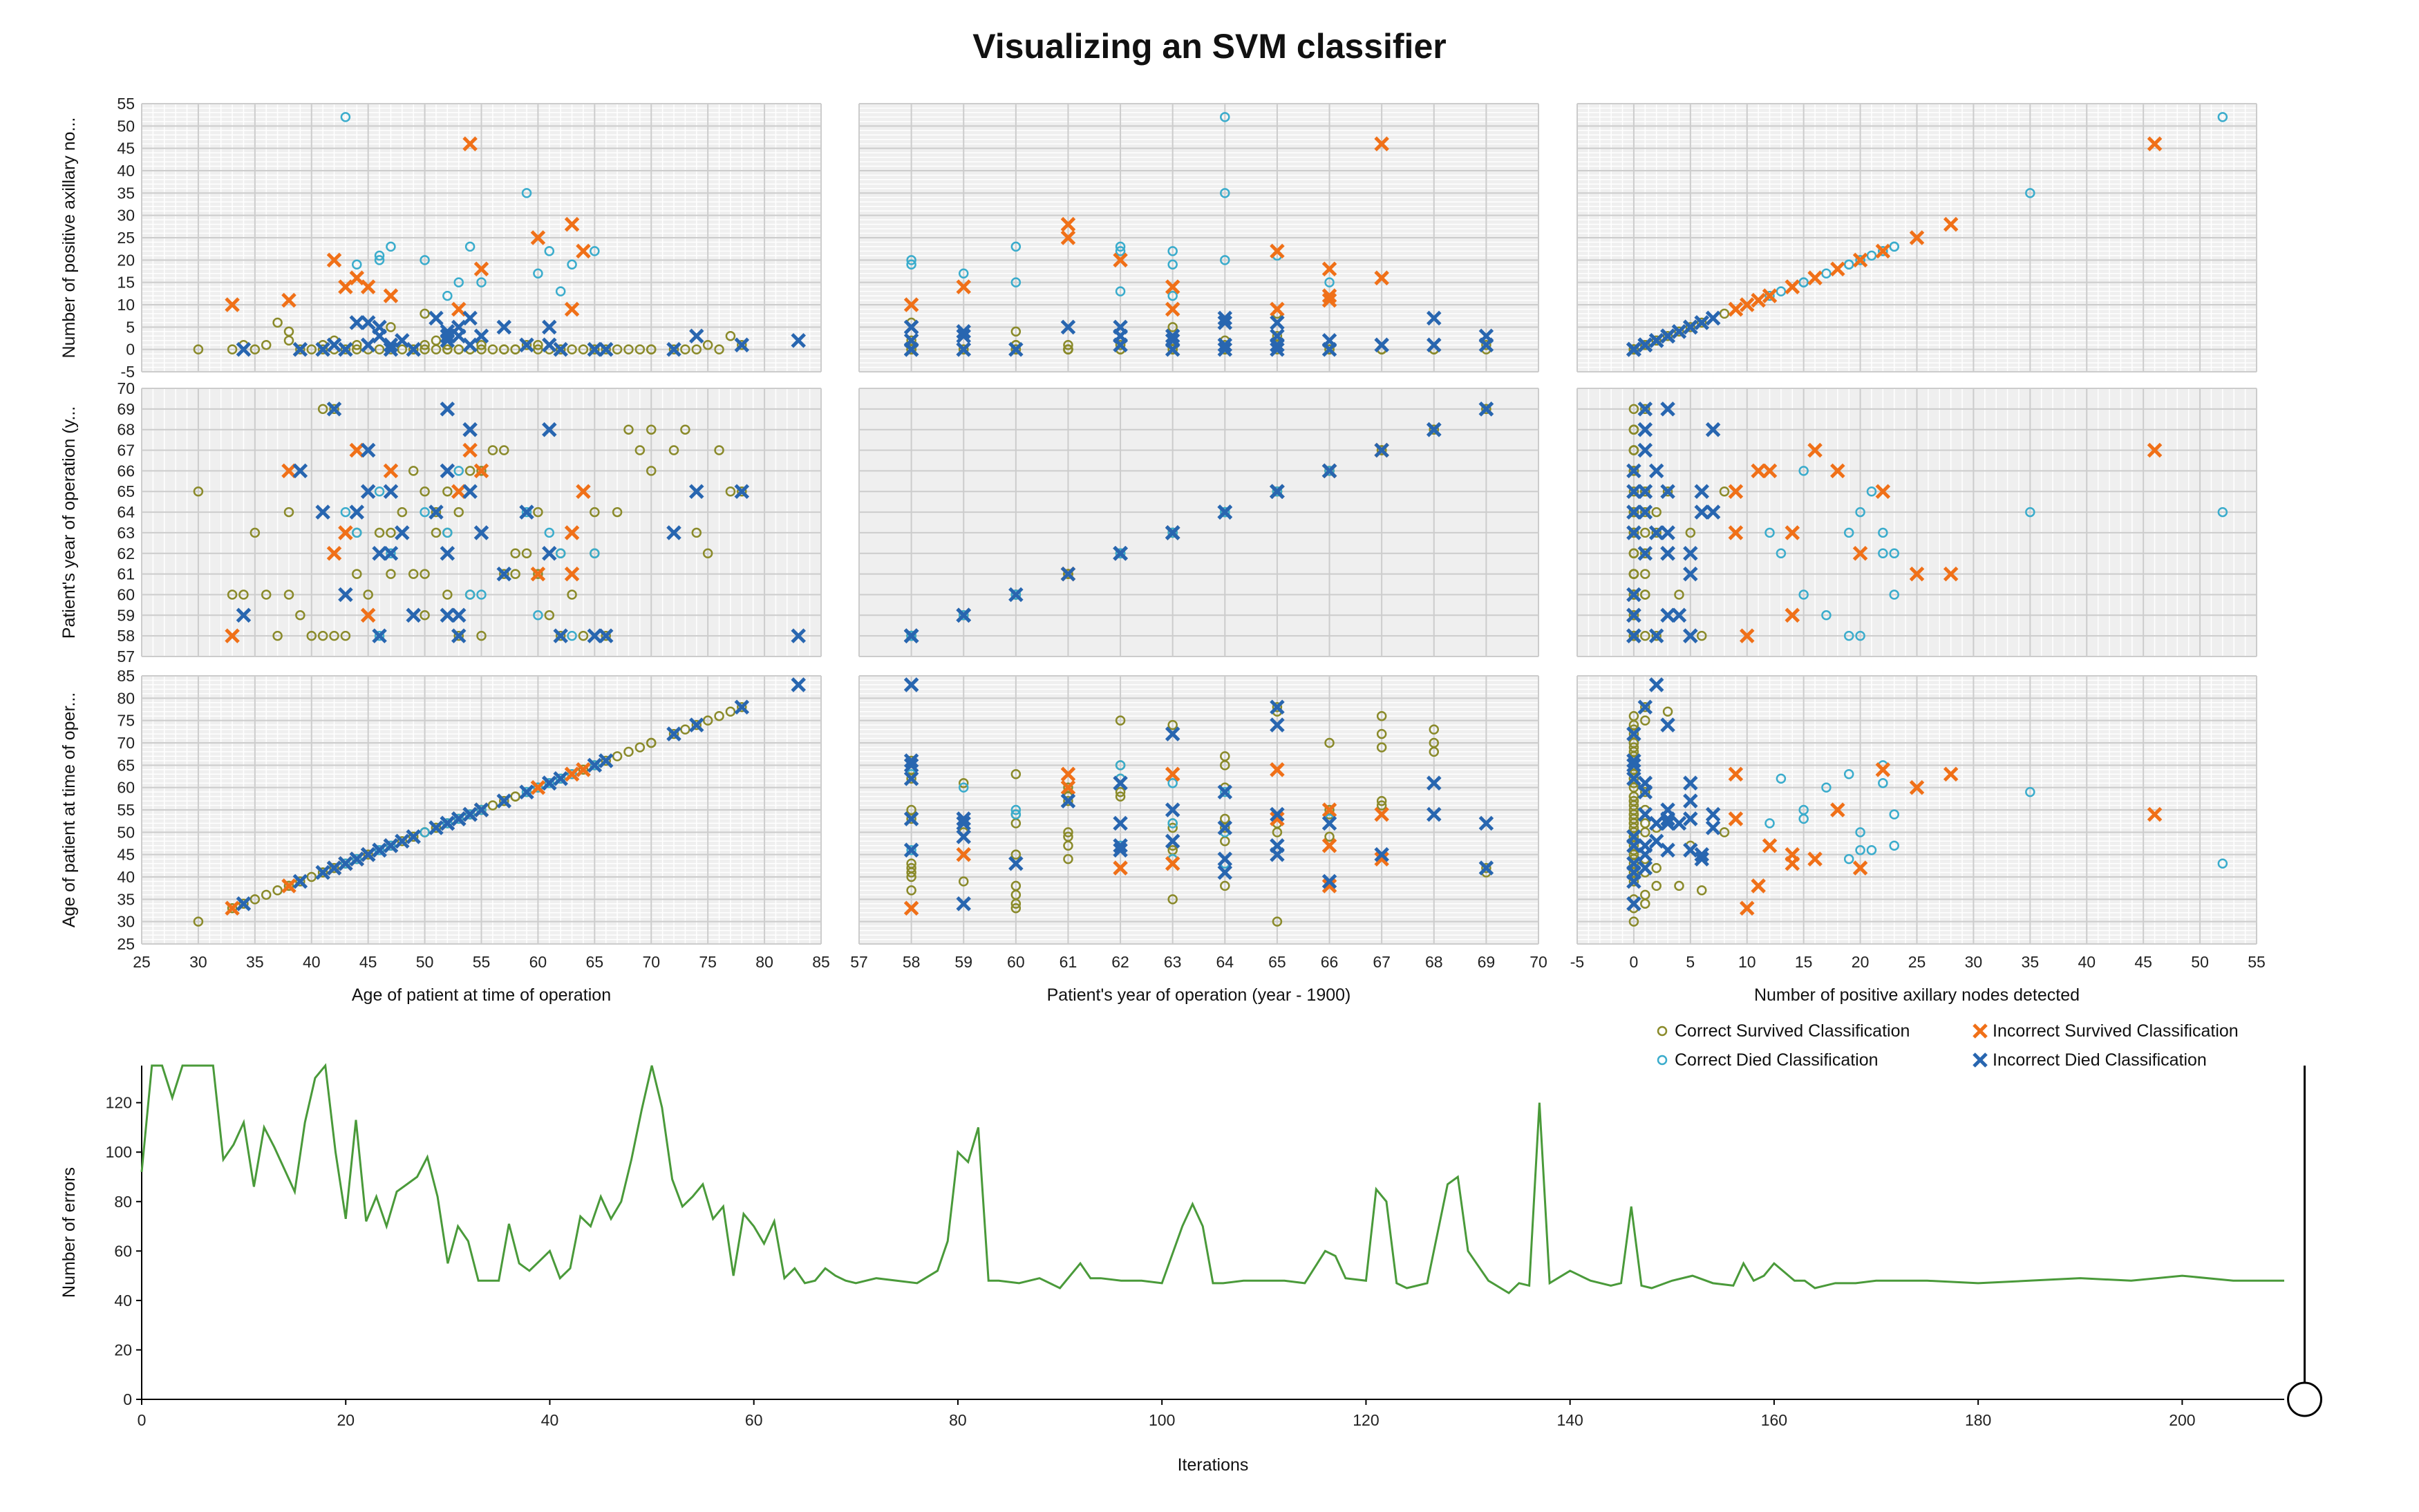  I want to click on error-series-line, so click(1212, 1179).